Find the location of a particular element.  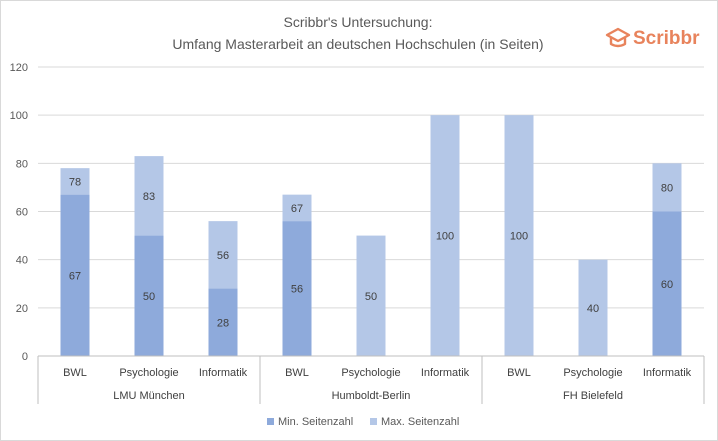

scribbr-logo: Scribbr is located at coordinates (652, 38).